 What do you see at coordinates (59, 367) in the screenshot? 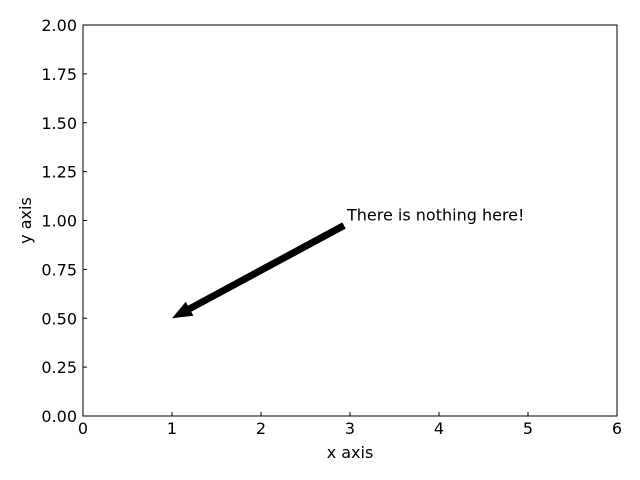
I see `y-tick-label: 0.25` at bounding box center [59, 367].